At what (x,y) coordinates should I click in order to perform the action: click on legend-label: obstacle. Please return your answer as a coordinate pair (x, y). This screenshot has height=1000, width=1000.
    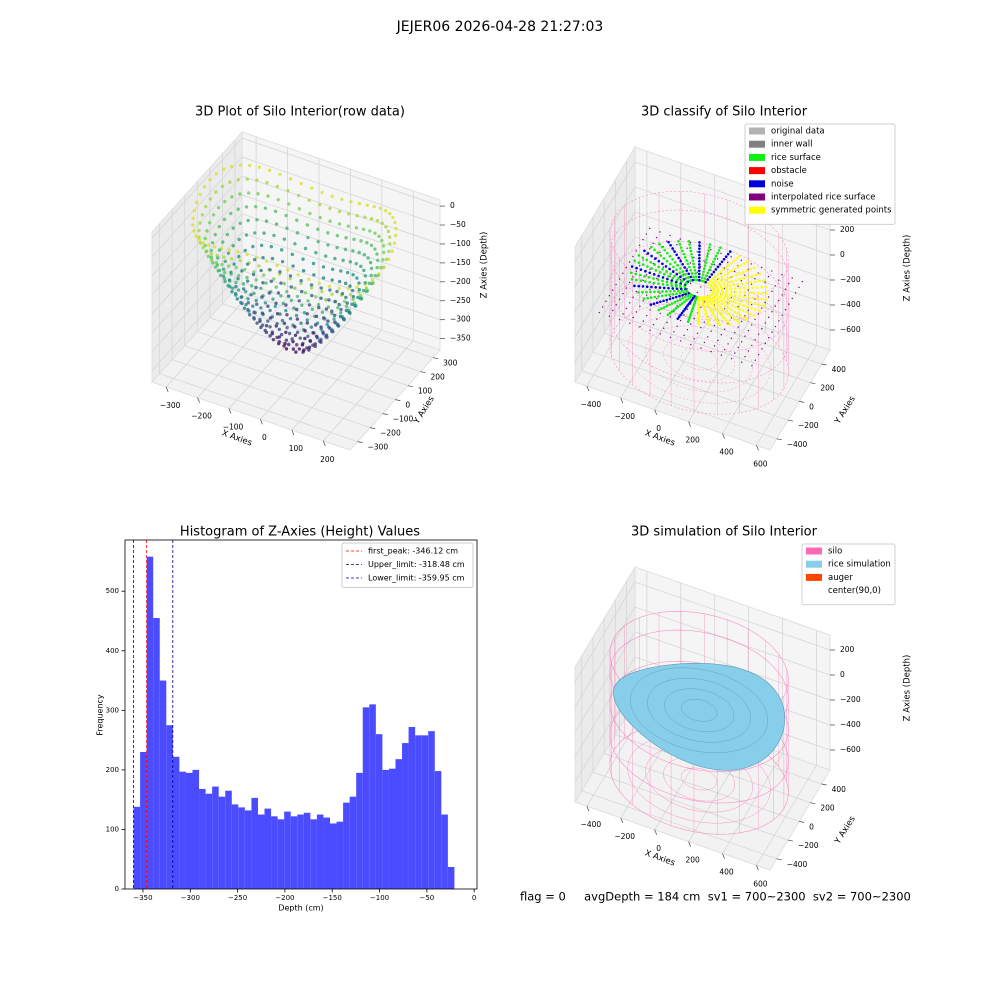
    Looking at the image, I should click on (789, 171).